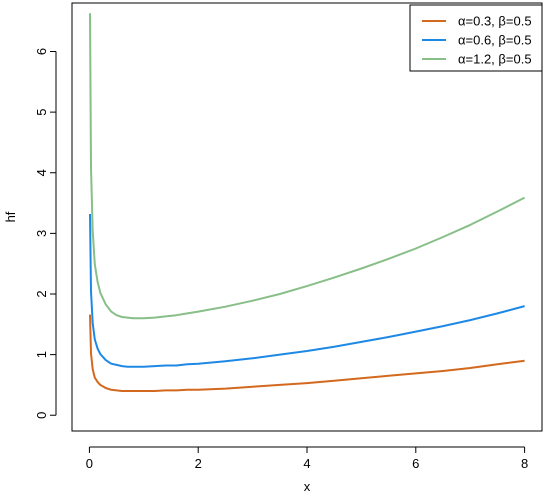 The height and width of the screenshot is (501, 550). I want to click on x-tick-label: 0, so click(89, 463).